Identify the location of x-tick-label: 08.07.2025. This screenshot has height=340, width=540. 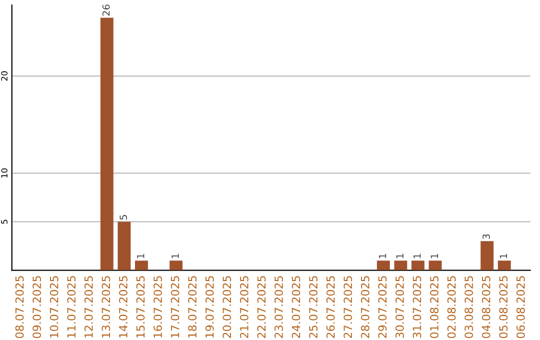
(19, 307).